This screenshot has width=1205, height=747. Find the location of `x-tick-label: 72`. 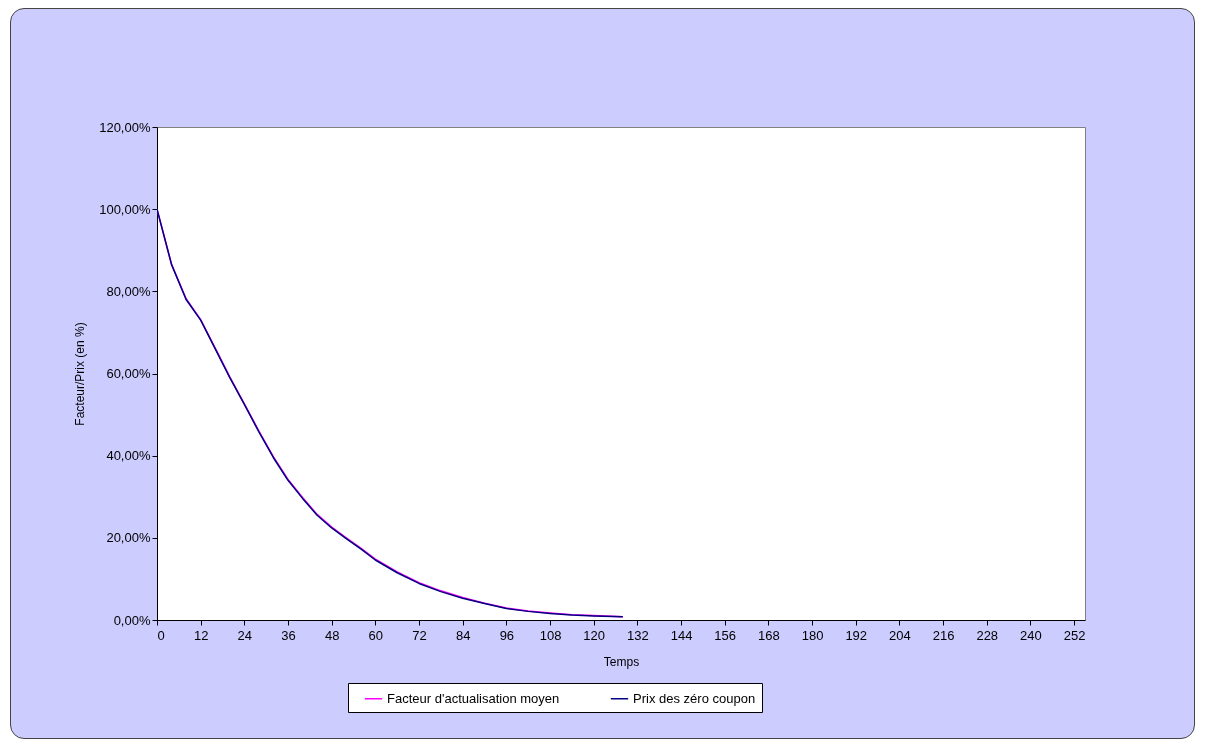

x-tick-label: 72 is located at coordinates (419, 635).